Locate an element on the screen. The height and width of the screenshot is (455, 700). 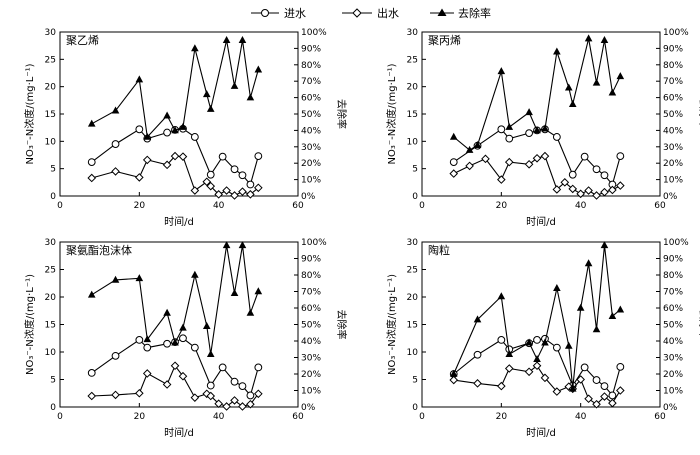
x-tick-label: 20 is located at coordinates (502, 417).